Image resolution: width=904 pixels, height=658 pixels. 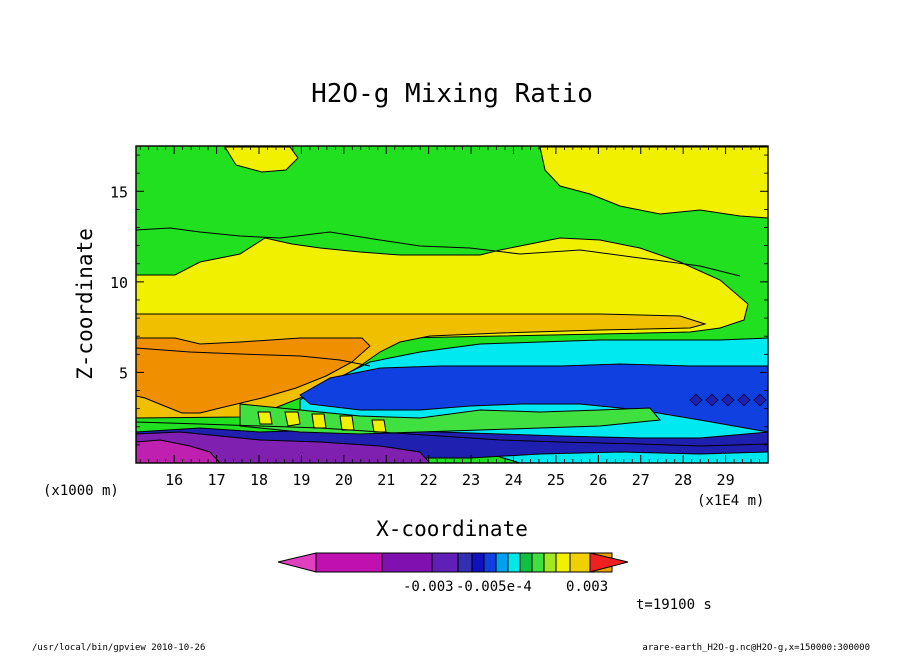 I want to click on x-tick-label: 17, so click(x=217, y=480).